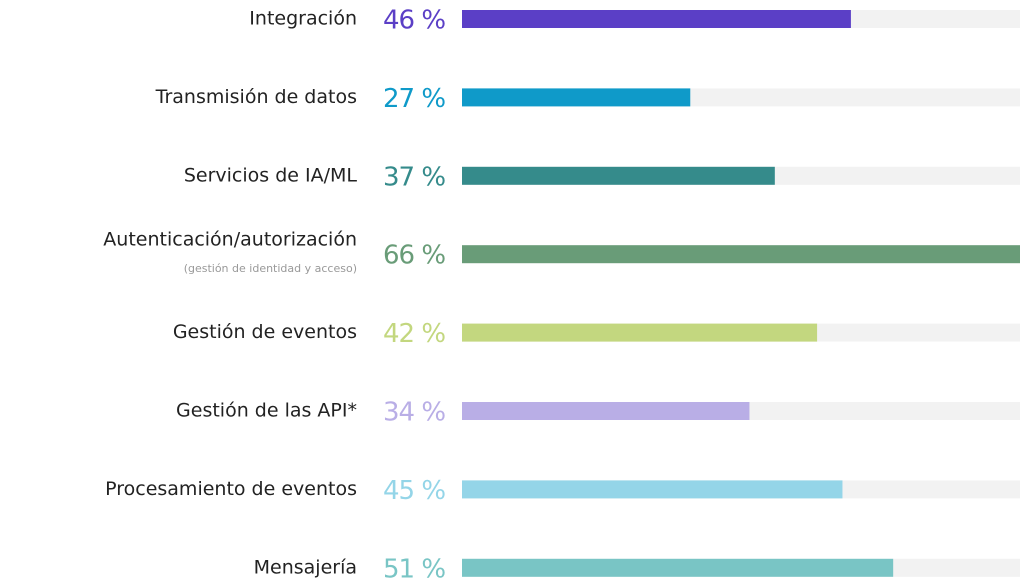  Describe the element at coordinates (265, 332) in the screenshot. I see `category-label: Gestión de eventos` at that location.